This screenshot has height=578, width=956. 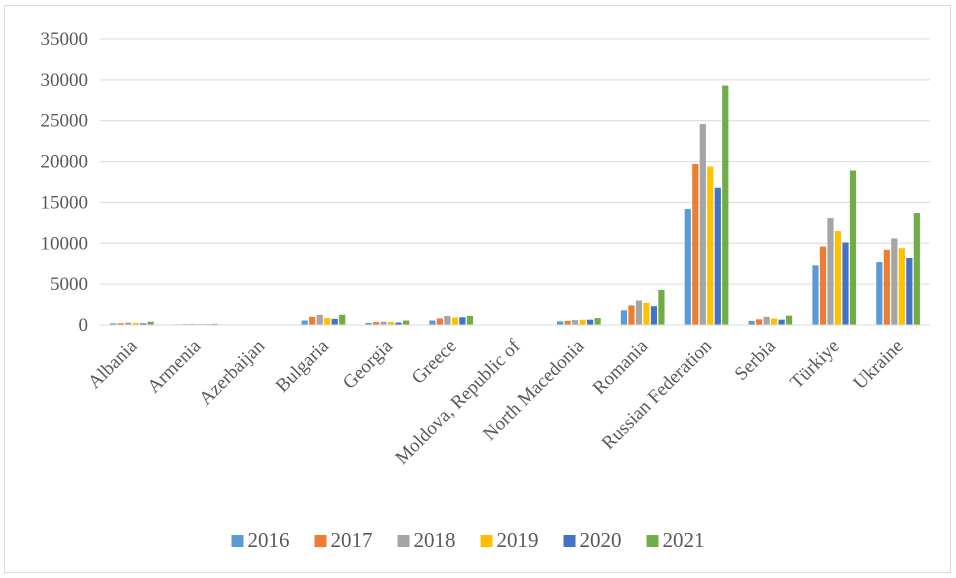 What do you see at coordinates (65, 80) in the screenshot?
I see `y-tick-label: 30000` at bounding box center [65, 80].